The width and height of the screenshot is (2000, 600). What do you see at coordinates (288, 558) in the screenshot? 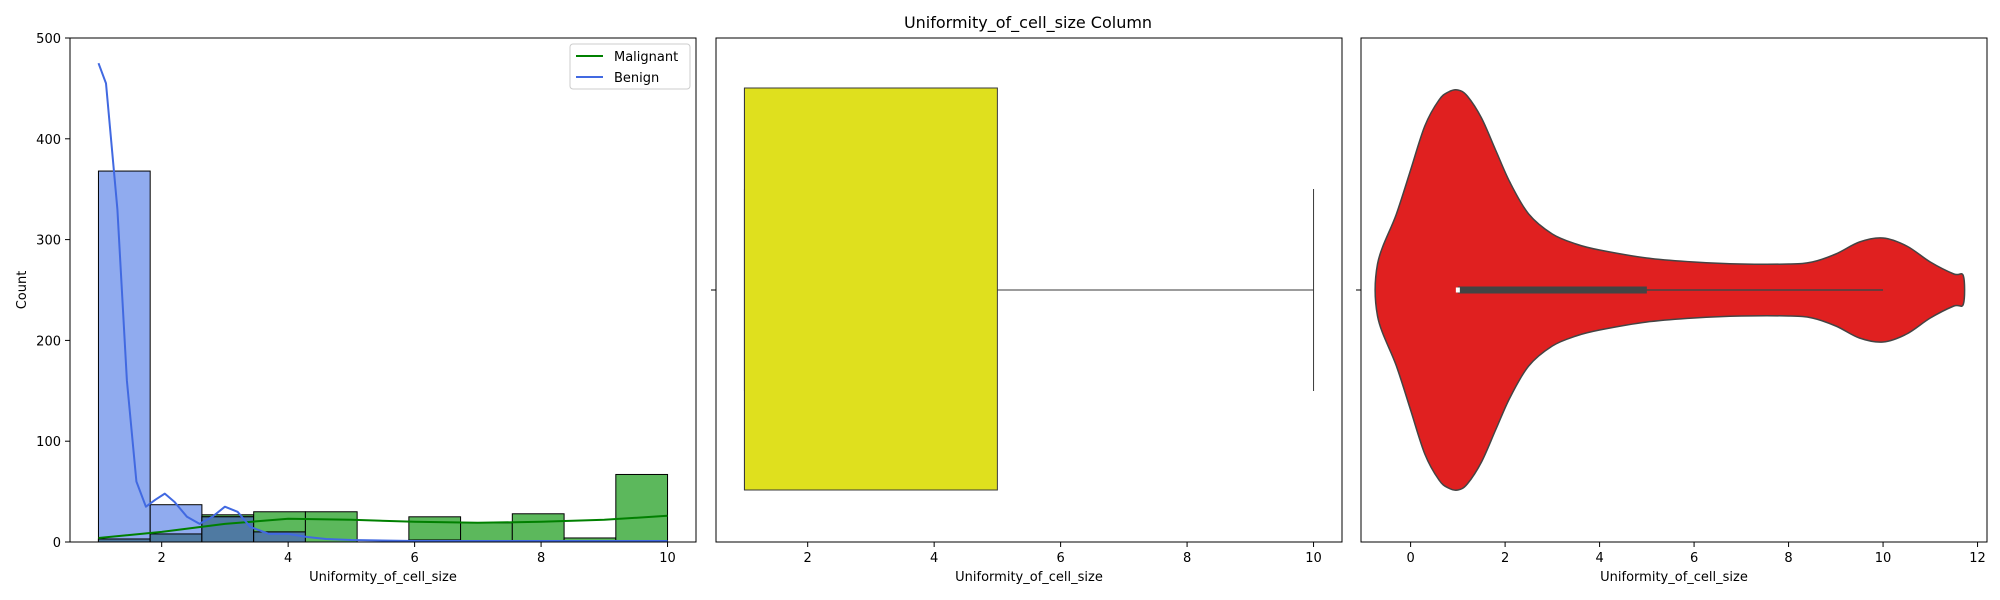
I see `histogram-x-tick-label: 4` at bounding box center [288, 558].